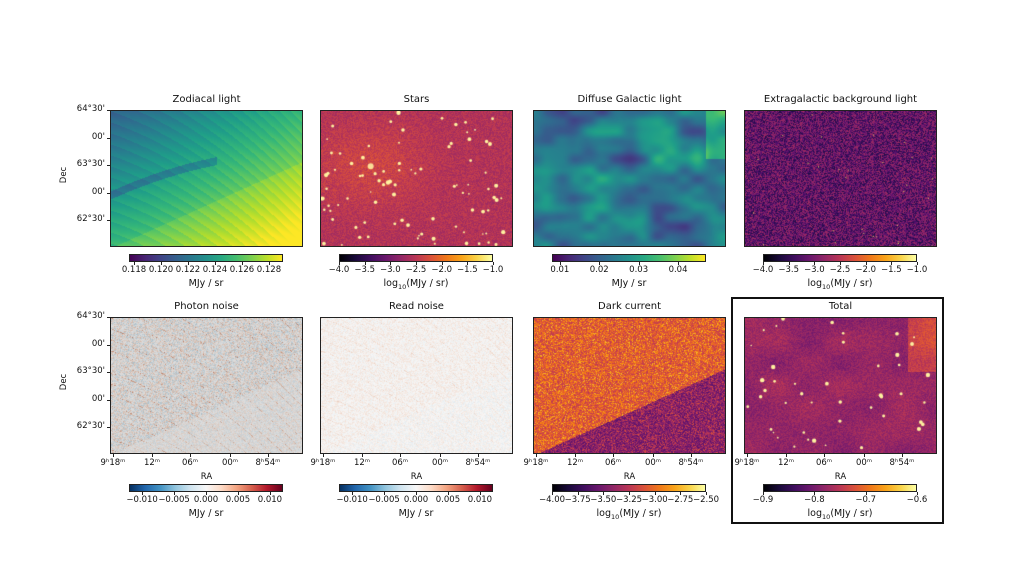 The image size is (1024, 580). Describe the element at coordinates (161, 270) in the screenshot. I see `colorbar-tick-label: 0.120` at that location.